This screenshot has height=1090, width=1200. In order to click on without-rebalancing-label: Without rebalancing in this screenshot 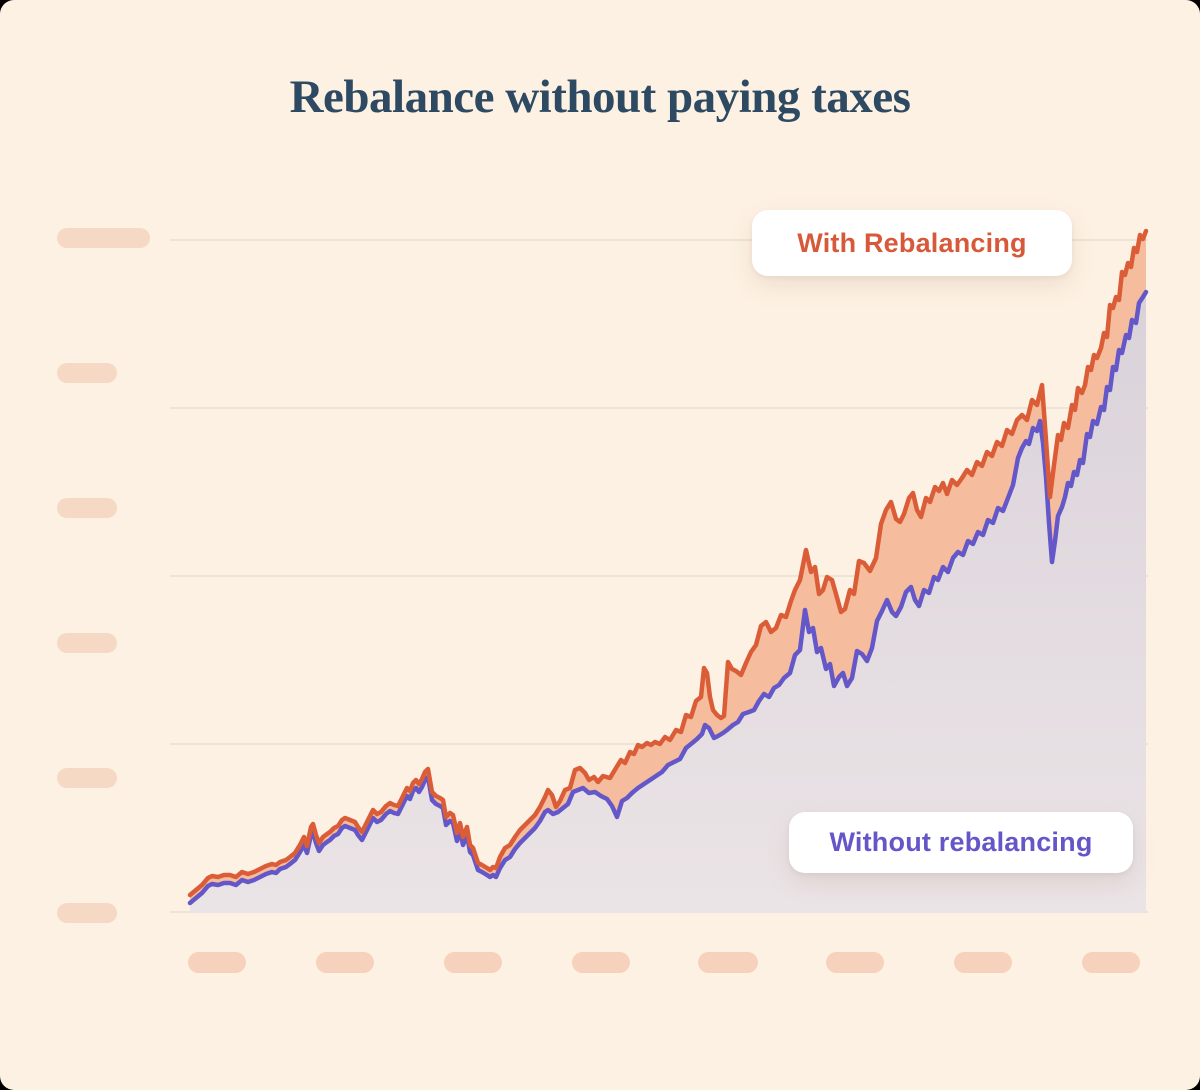, I will do `click(961, 842)`.